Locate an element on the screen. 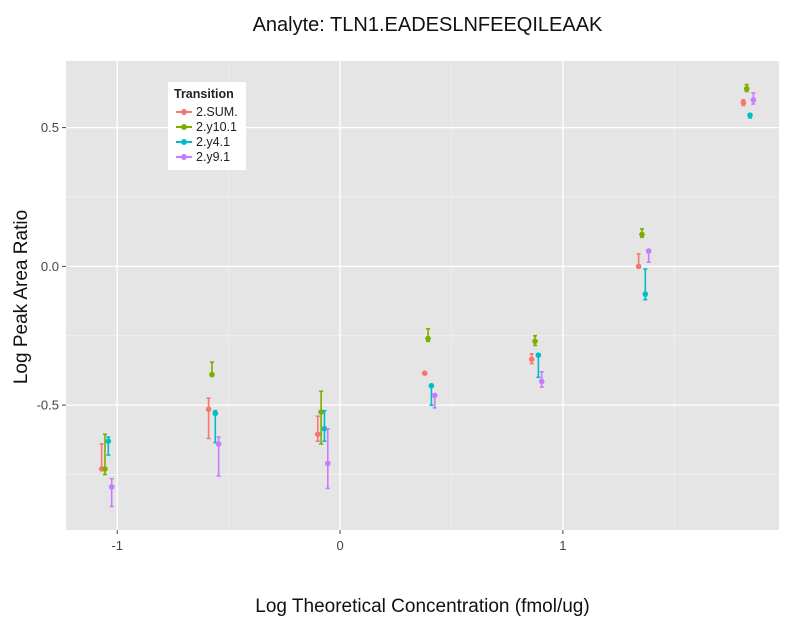 Image resolution: width=800 pixels, height=618 pixels. legend: Transition 2.SUM. 2.y10.1 2.y4.1 2.y9.1 is located at coordinates (207, 126).